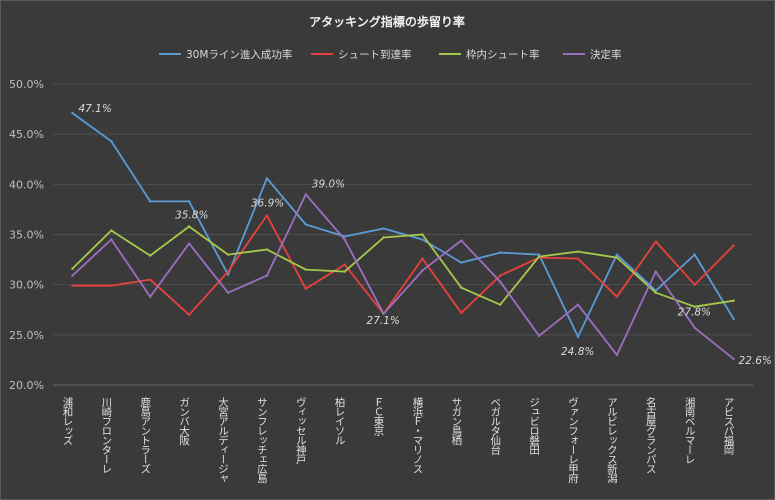  Describe the element at coordinates (387, 21) in the screenshot. I see `chart-title: アタッキング指標の歩留り率` at that location.